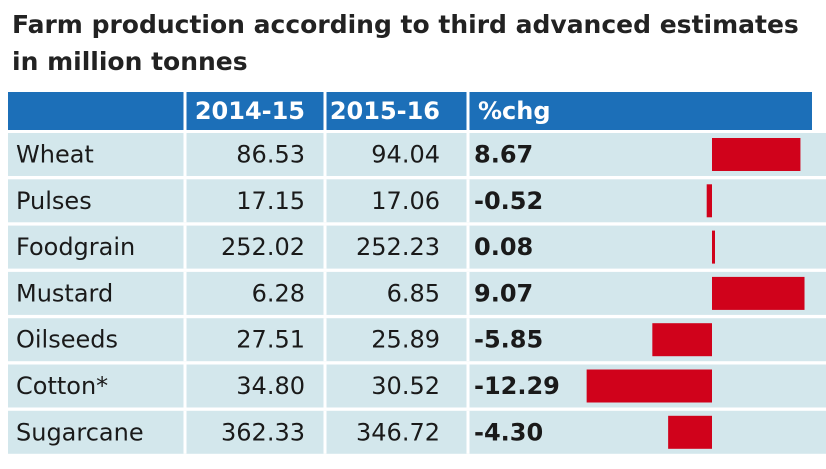 The image size is (826, 469). What do you see at coordinates (270, 386) in the screenshot?
I see `cell-value: 34.80` at bounding box center [270, 386].